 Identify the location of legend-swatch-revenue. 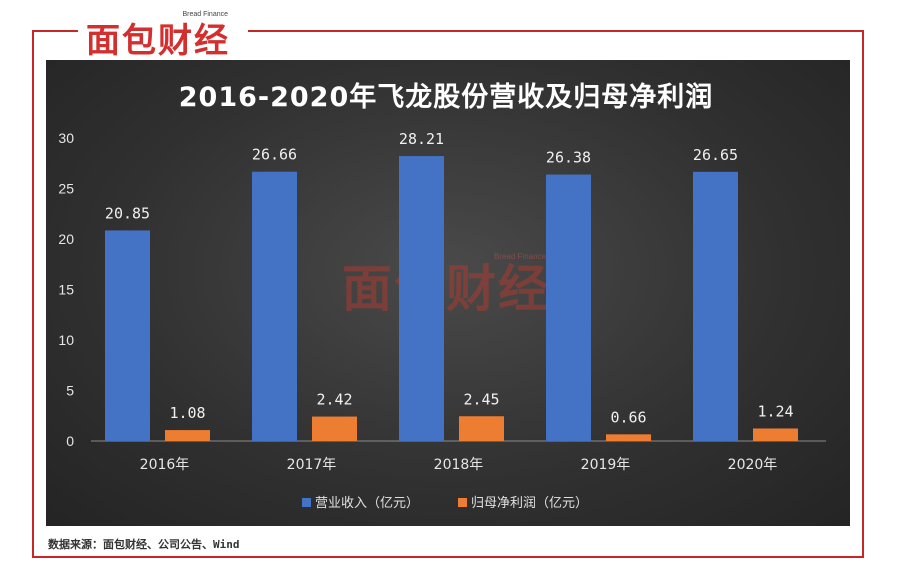
(306, 502).